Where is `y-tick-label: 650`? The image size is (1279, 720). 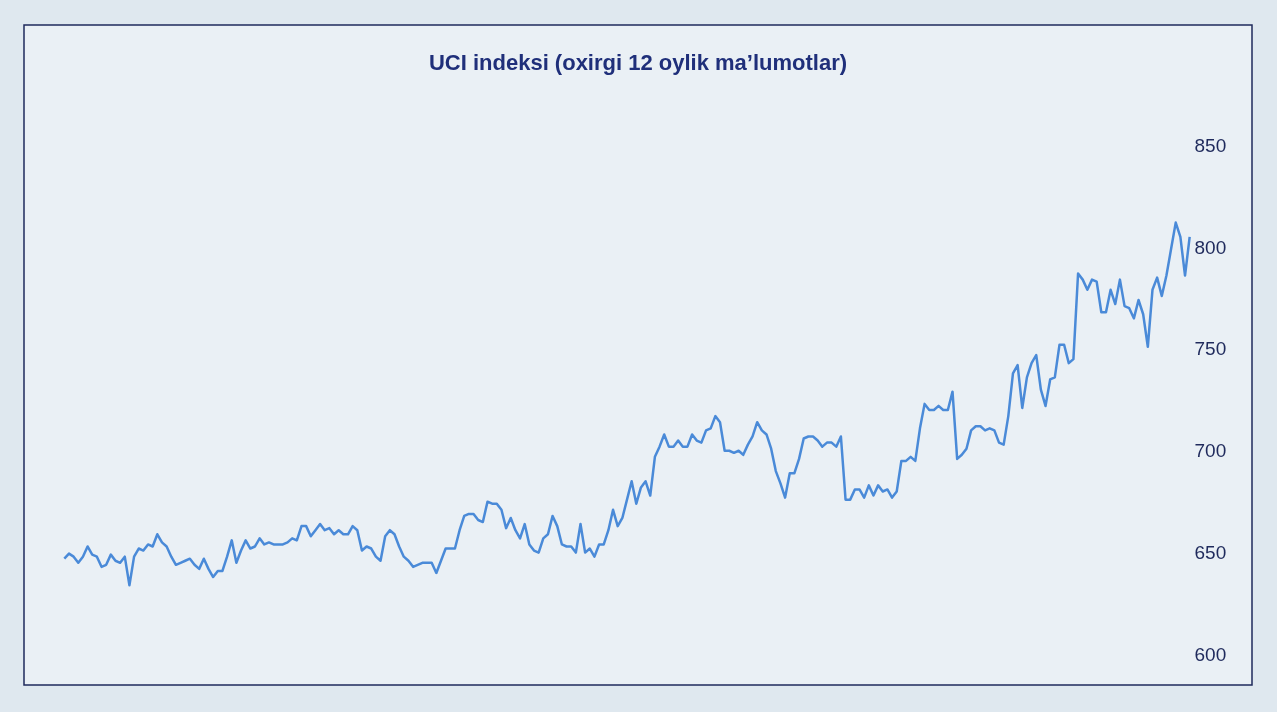
y-tick-label: 650 is located at coordinates (1210, 553).